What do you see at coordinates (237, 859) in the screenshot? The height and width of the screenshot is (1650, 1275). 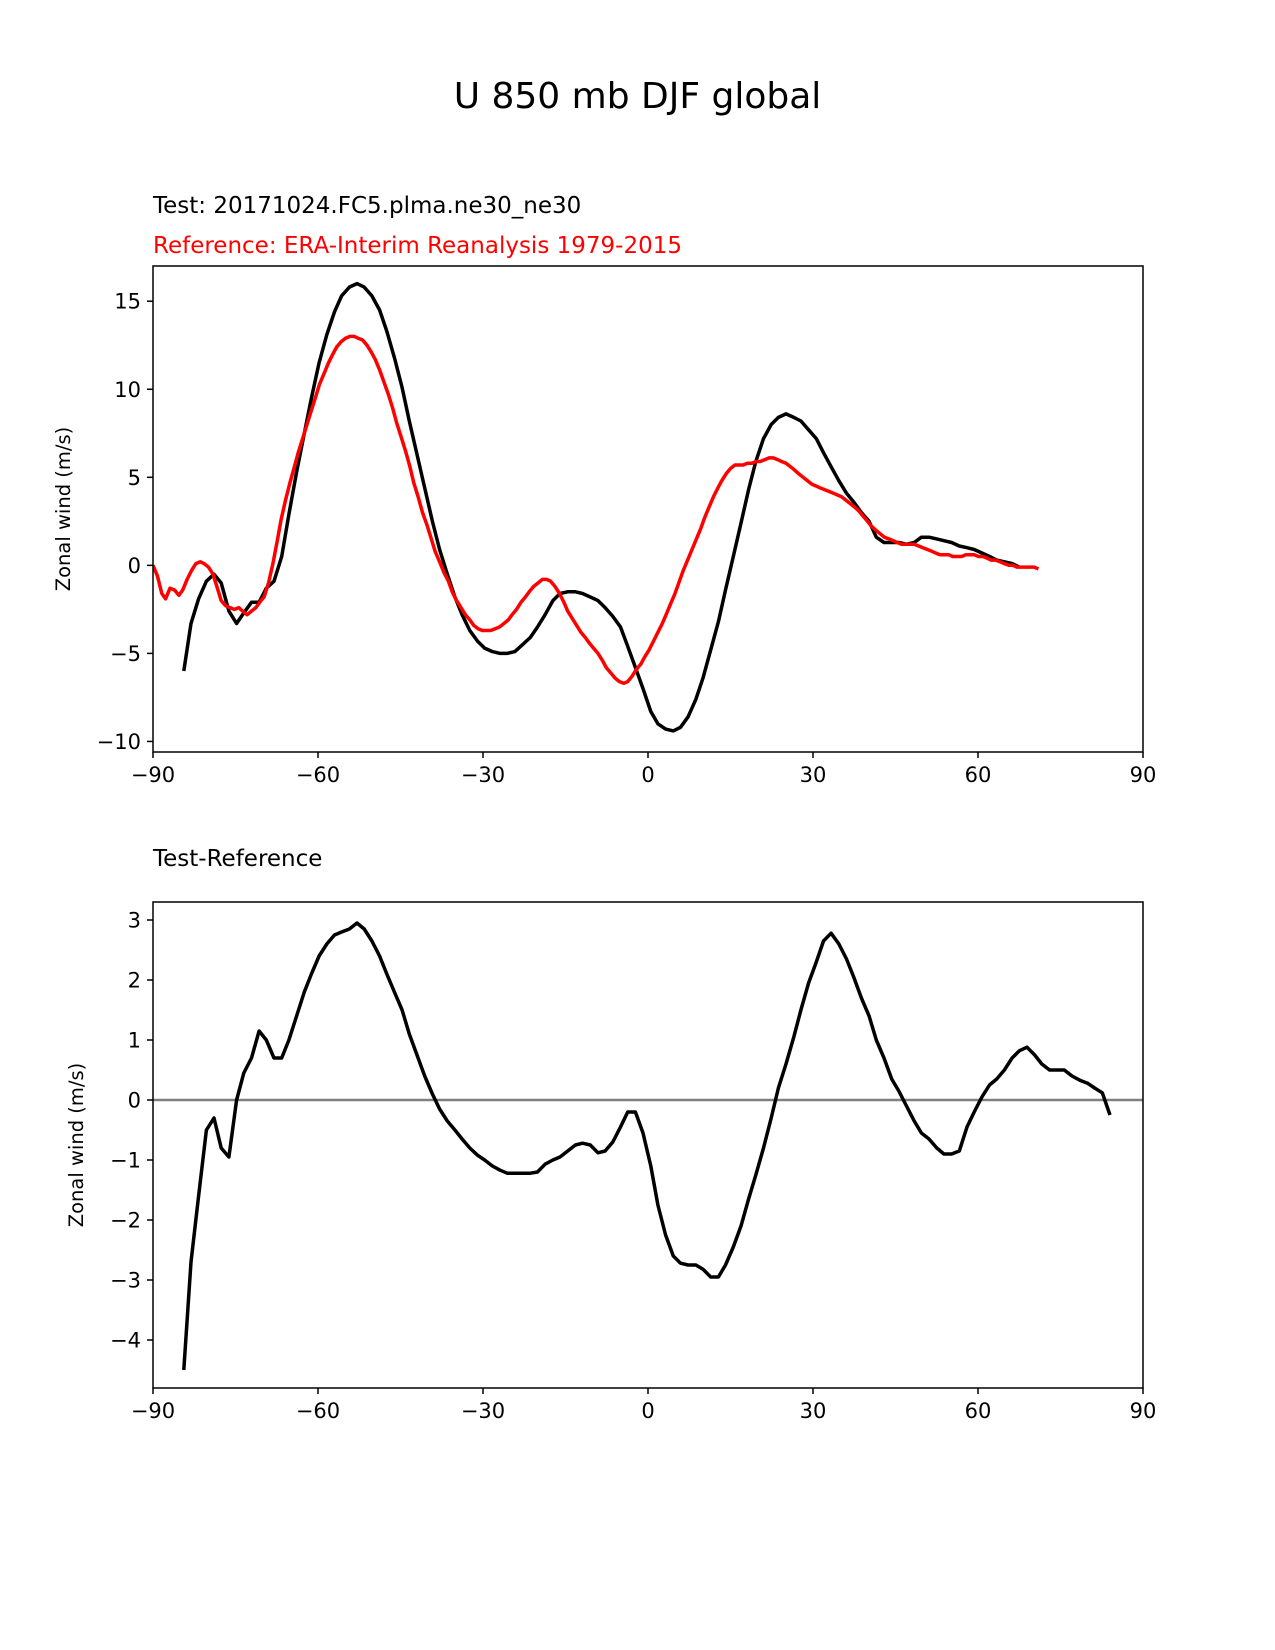 I see `panel-title: Test-Reference` at bounding box center [237, 859].